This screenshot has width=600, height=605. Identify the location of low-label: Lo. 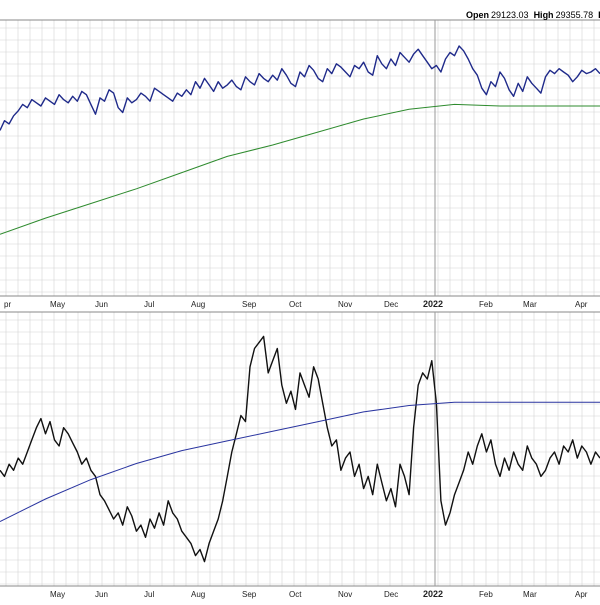
(599, 15).